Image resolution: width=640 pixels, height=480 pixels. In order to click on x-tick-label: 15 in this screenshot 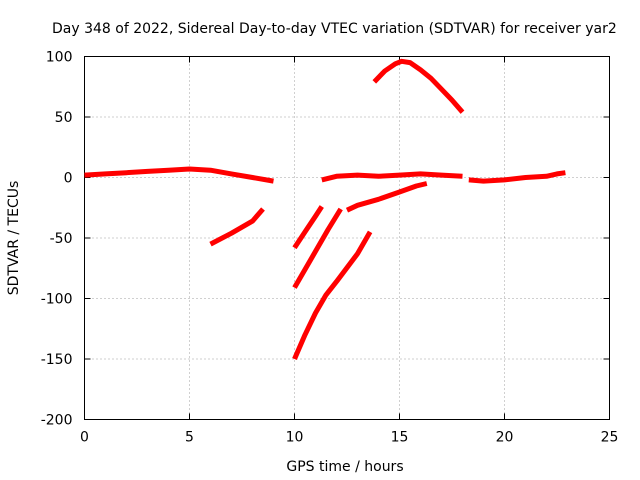, I will do `click(400, 438)`.